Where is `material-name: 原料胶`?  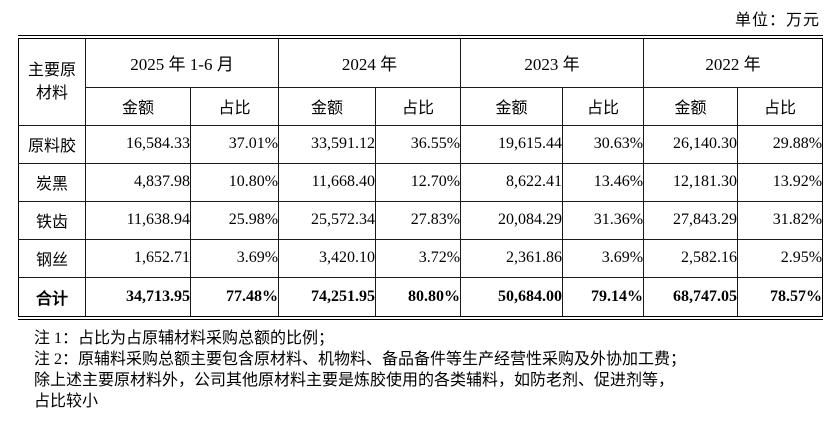 material-name: 原料胶 is located at coordinates (52, 144).